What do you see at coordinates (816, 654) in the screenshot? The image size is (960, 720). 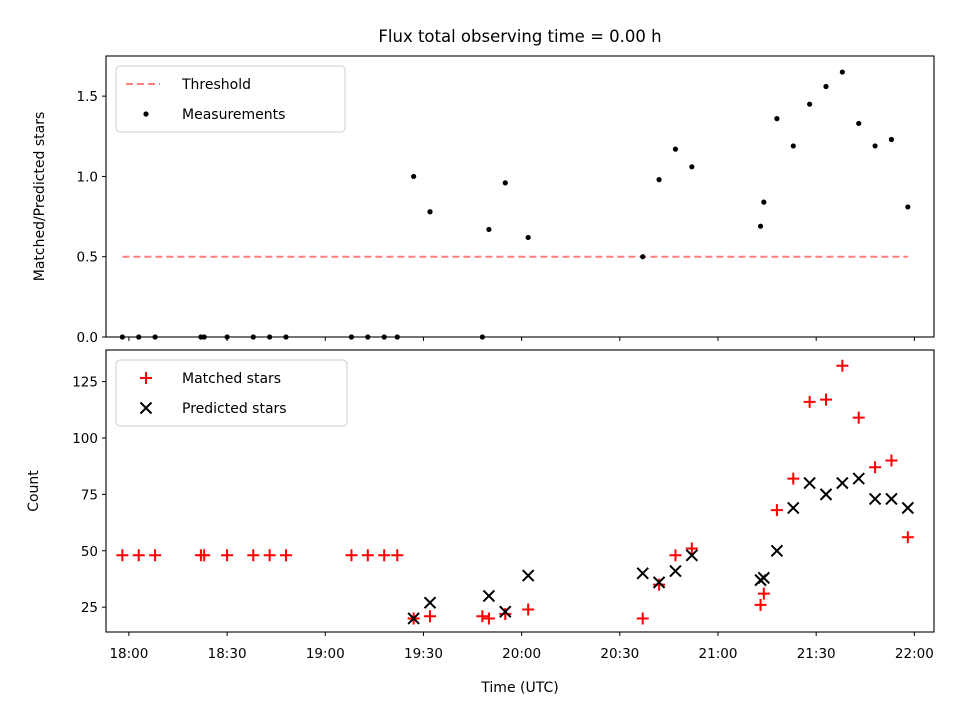 I see `x-tick-label: 21:30` at bounding box center [816, 654].